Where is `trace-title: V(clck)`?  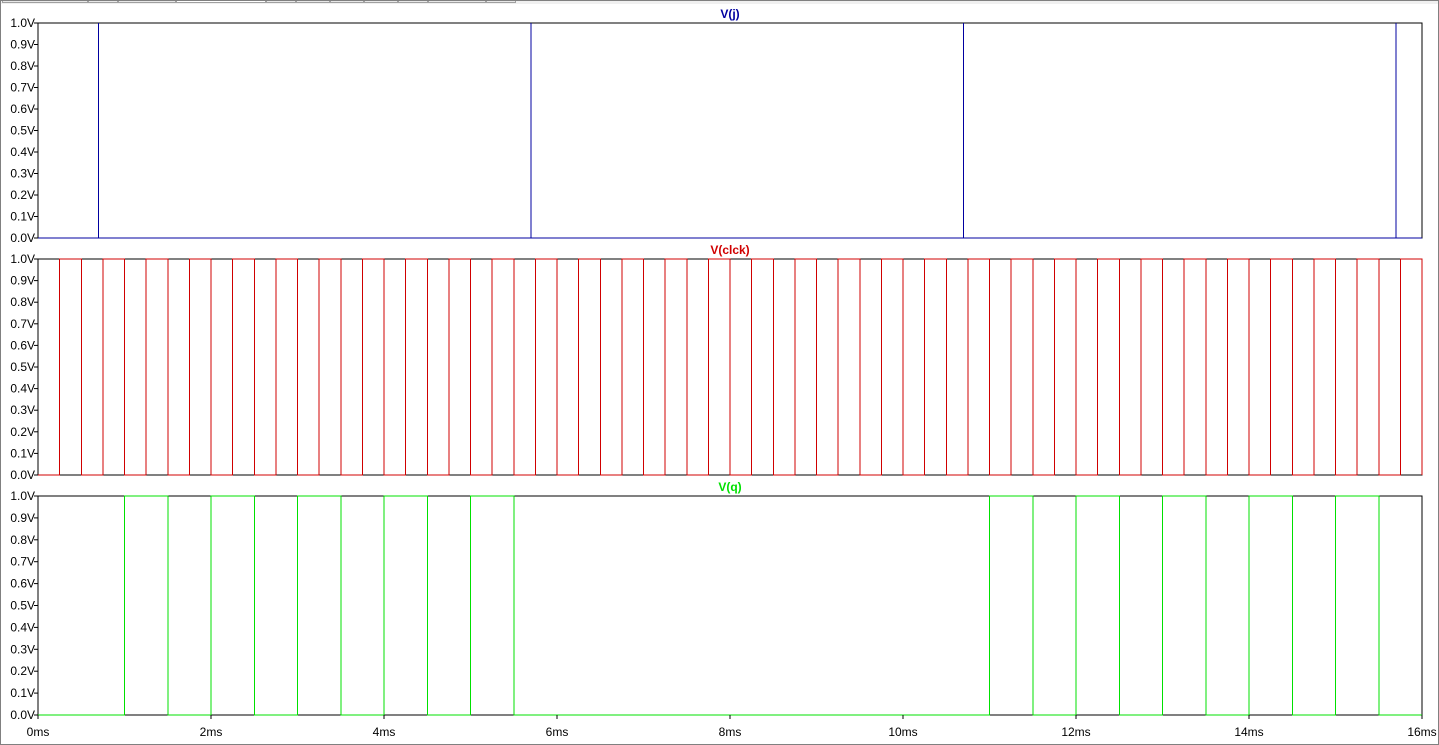
trace-title: V(clck) is located at coordinates (729, 250).